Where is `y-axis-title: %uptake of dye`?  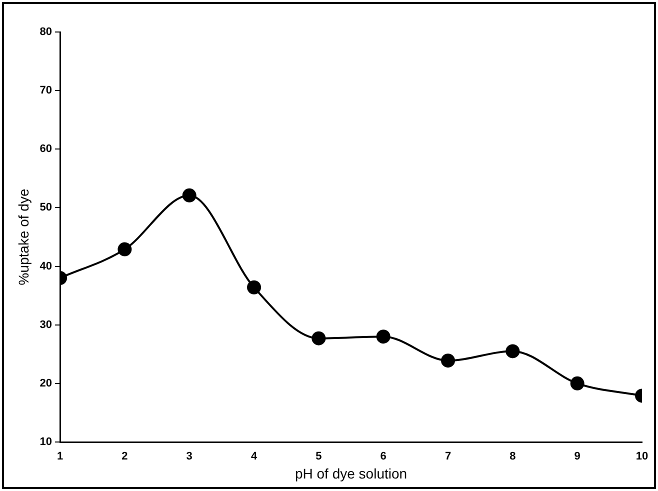 y-axis-title: %uptake of dye is located at coordinates (23, 237).